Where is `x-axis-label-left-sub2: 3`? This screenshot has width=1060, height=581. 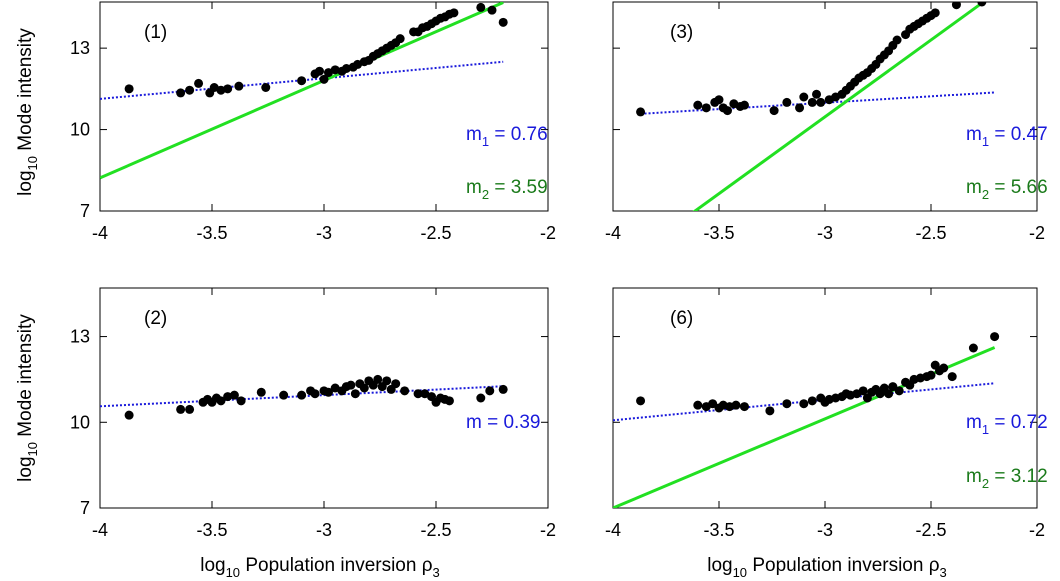
x-axis-label-left-sub2: 3 is located at coordinates (436, 572).